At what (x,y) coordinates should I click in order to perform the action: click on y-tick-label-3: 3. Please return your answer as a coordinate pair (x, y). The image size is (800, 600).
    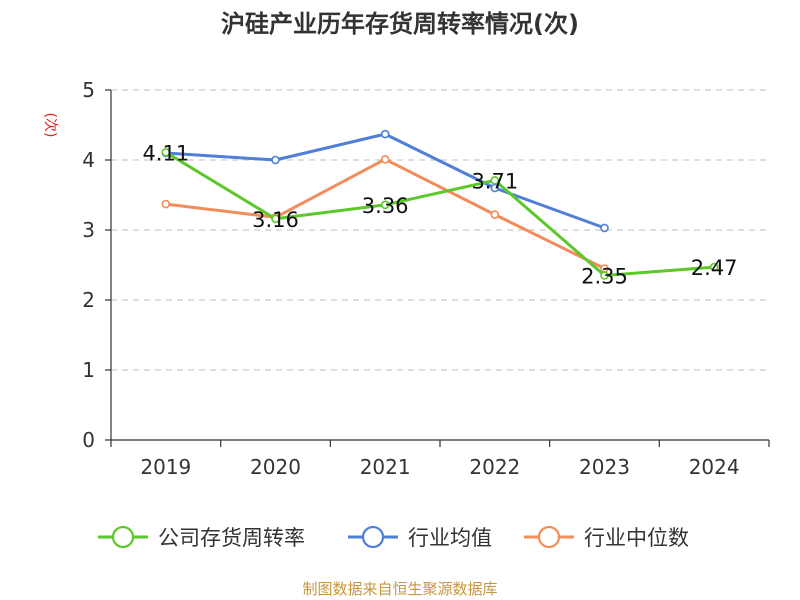
    Looking at the image, I should click on (88, 230).